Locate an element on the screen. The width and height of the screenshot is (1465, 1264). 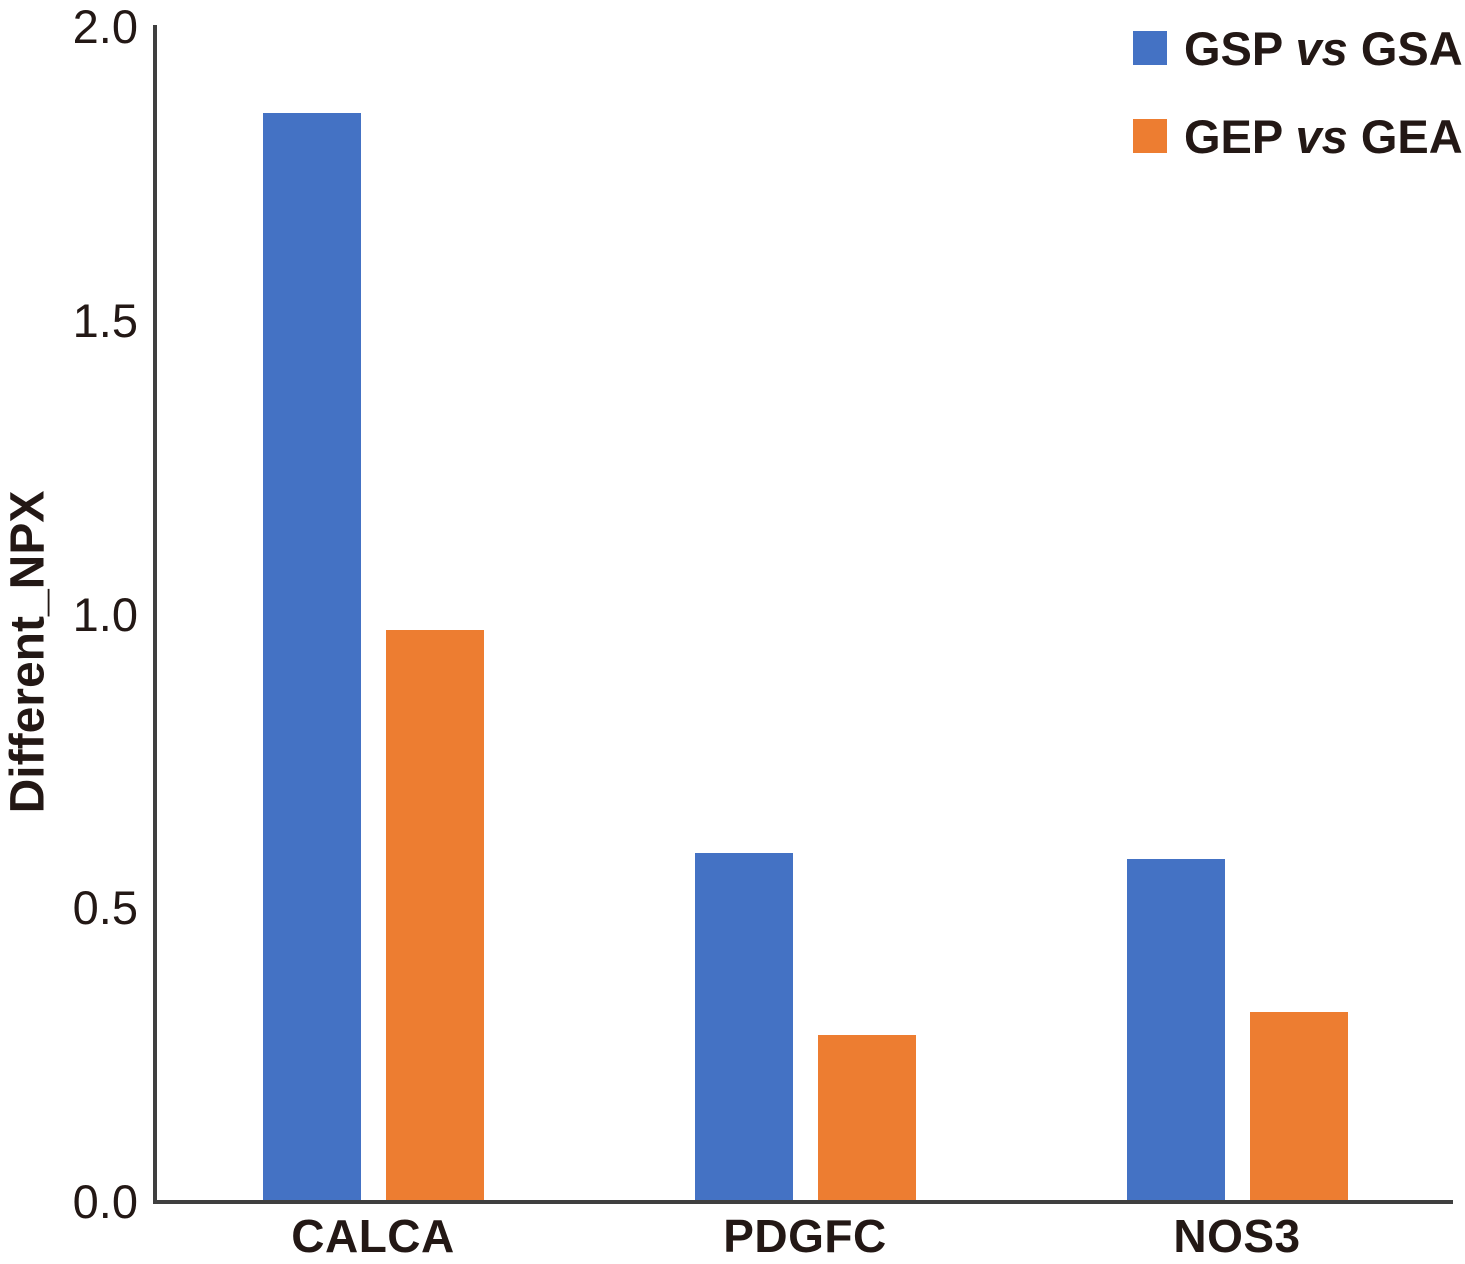
x-category-label-nos3: NOS3 is located at coordinates (1237, 1236).